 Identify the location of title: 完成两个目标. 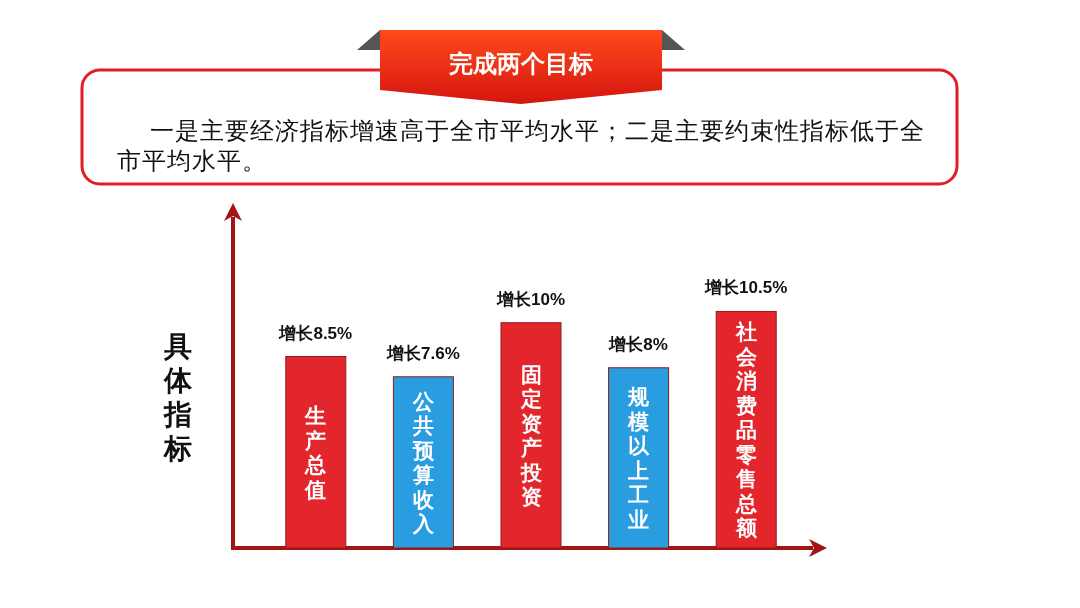
(521, 63).